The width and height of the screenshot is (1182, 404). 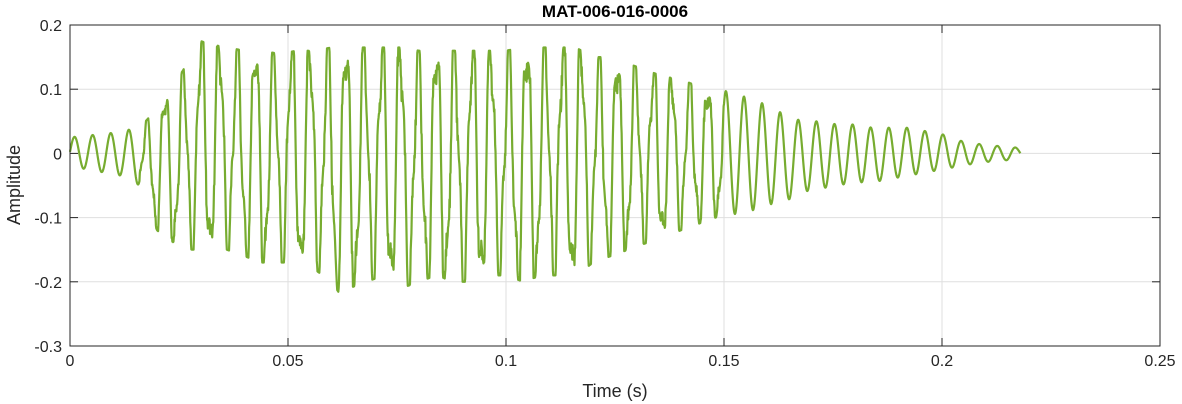 What do you see at coordinates (506, 361) in the screenshot?
I see `x-tick-label: 0.1` at bounding box center [506, 361].